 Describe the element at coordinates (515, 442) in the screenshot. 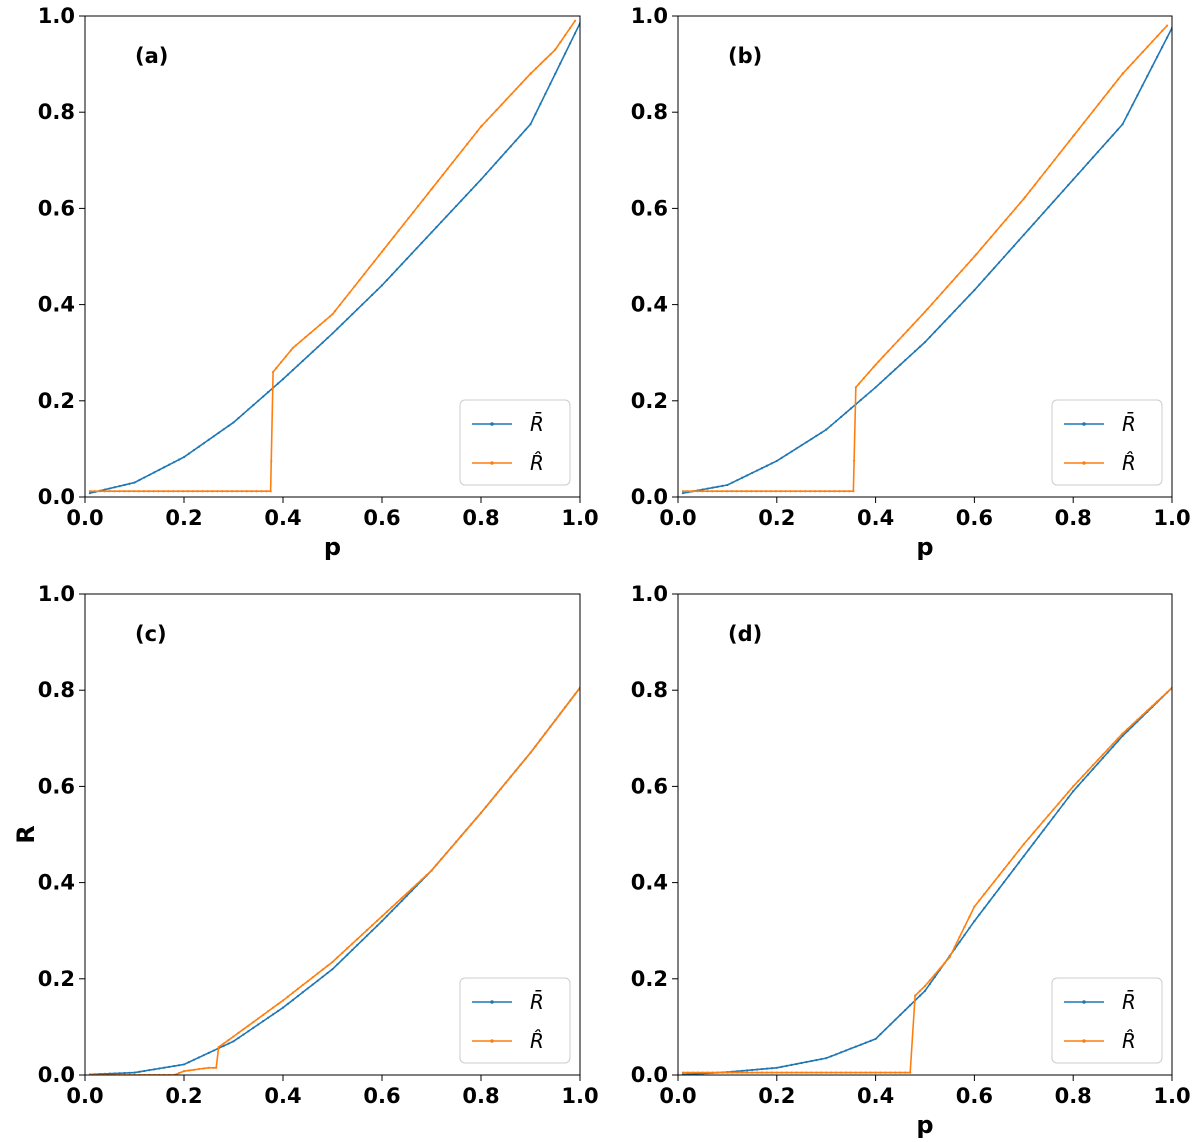

I see `legend-box` at that location.